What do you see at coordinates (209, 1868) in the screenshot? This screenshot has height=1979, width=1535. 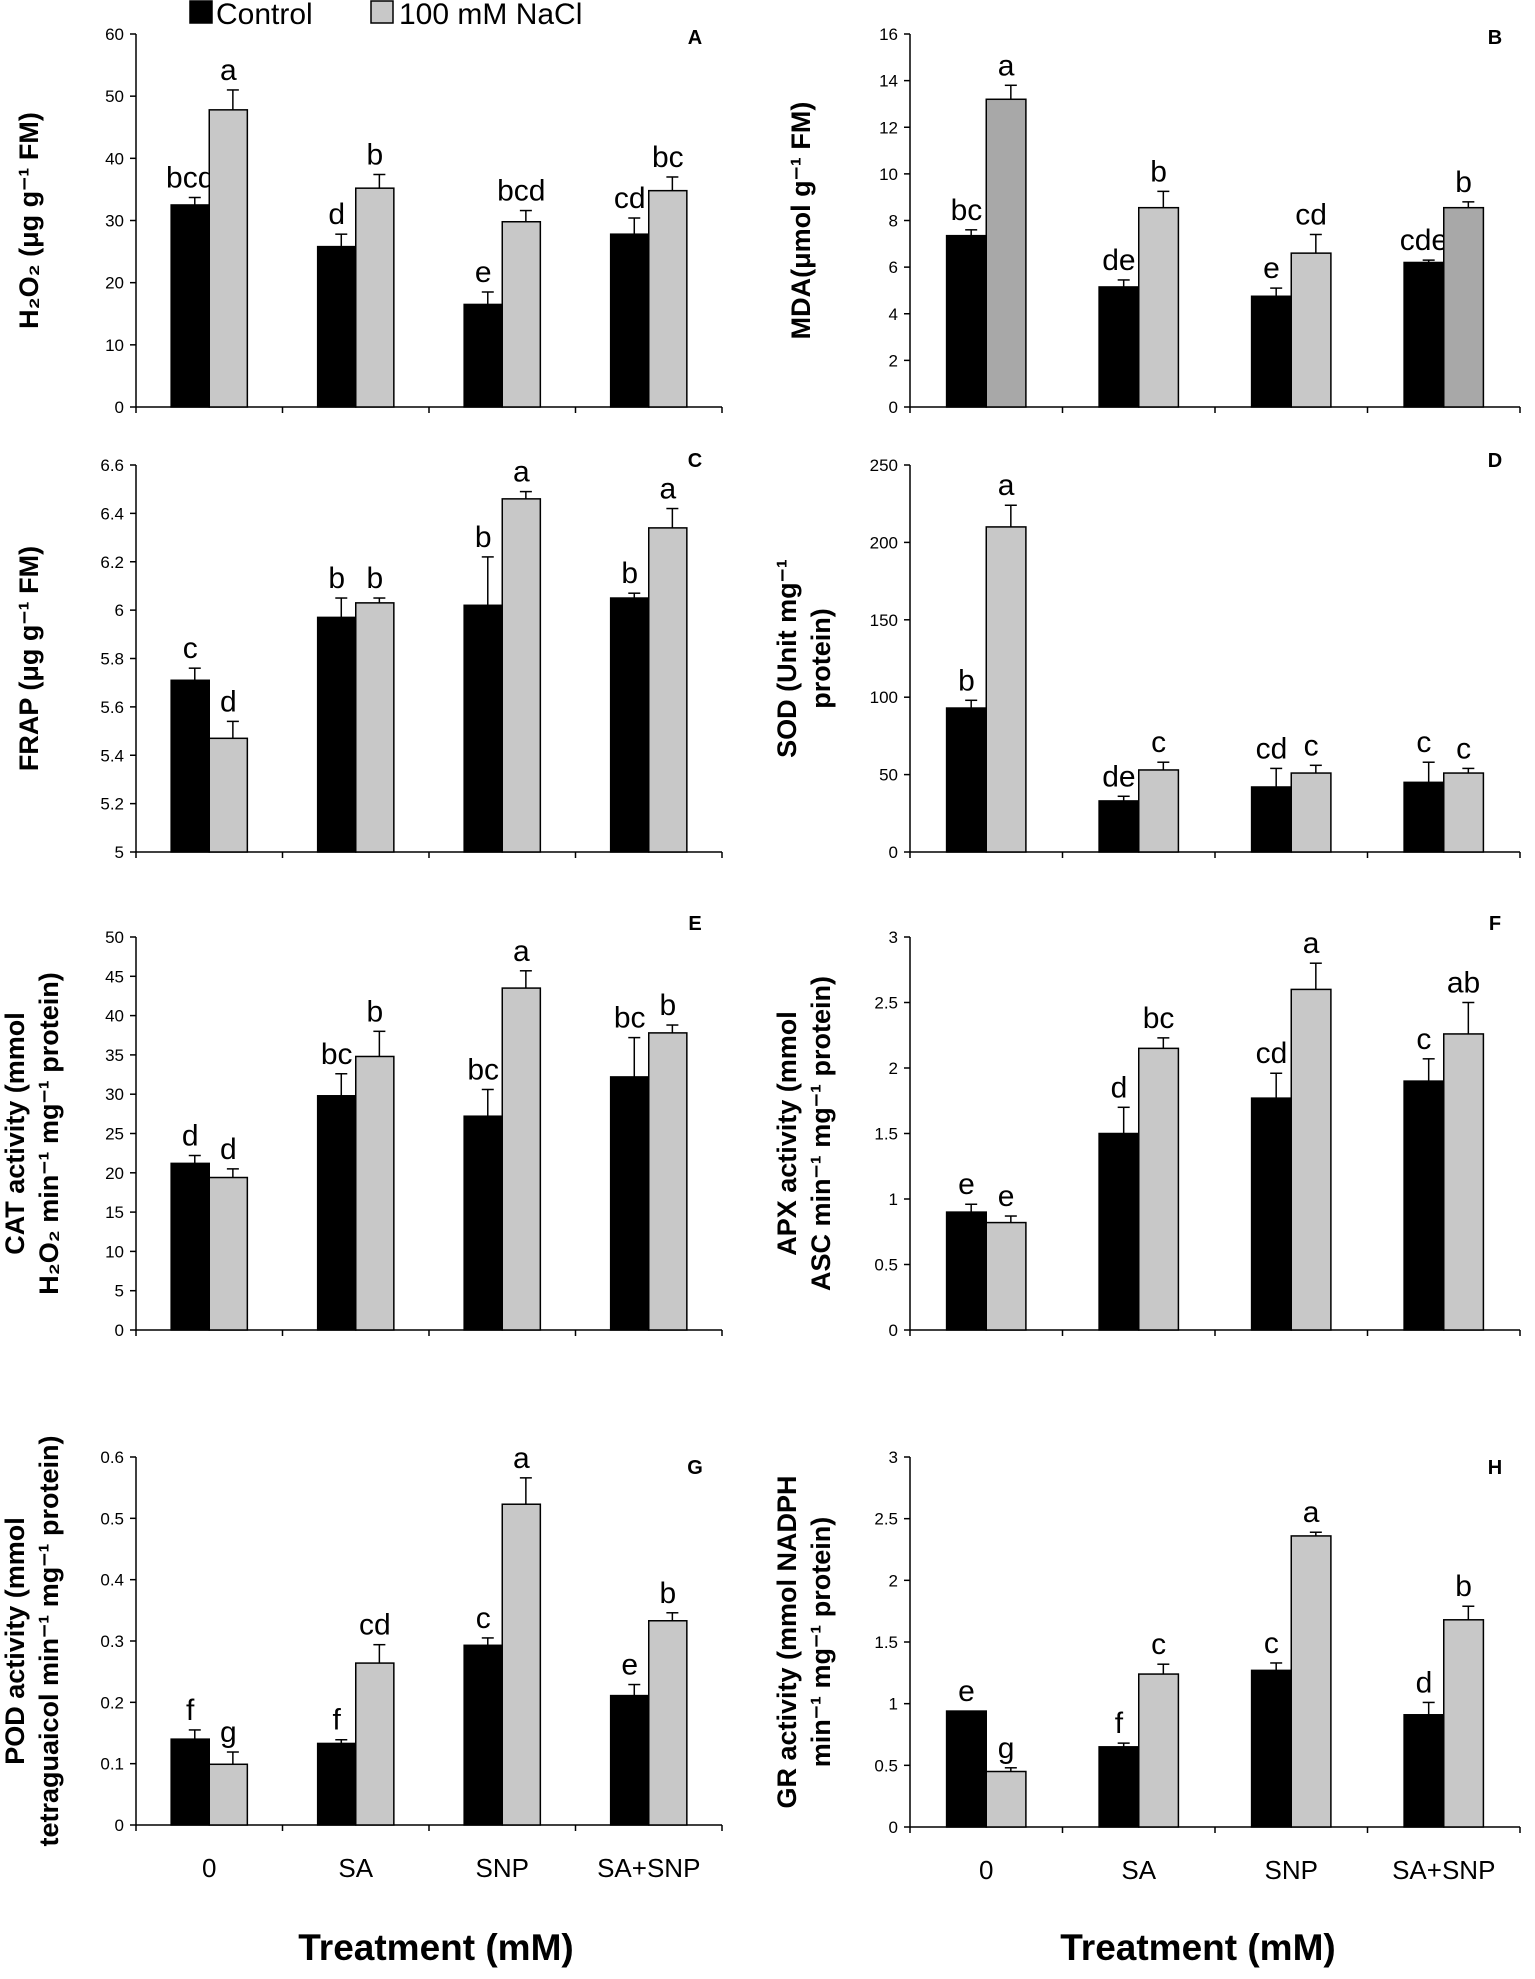 I see `x-category-label: 0` at bounding box center [209, 1868].